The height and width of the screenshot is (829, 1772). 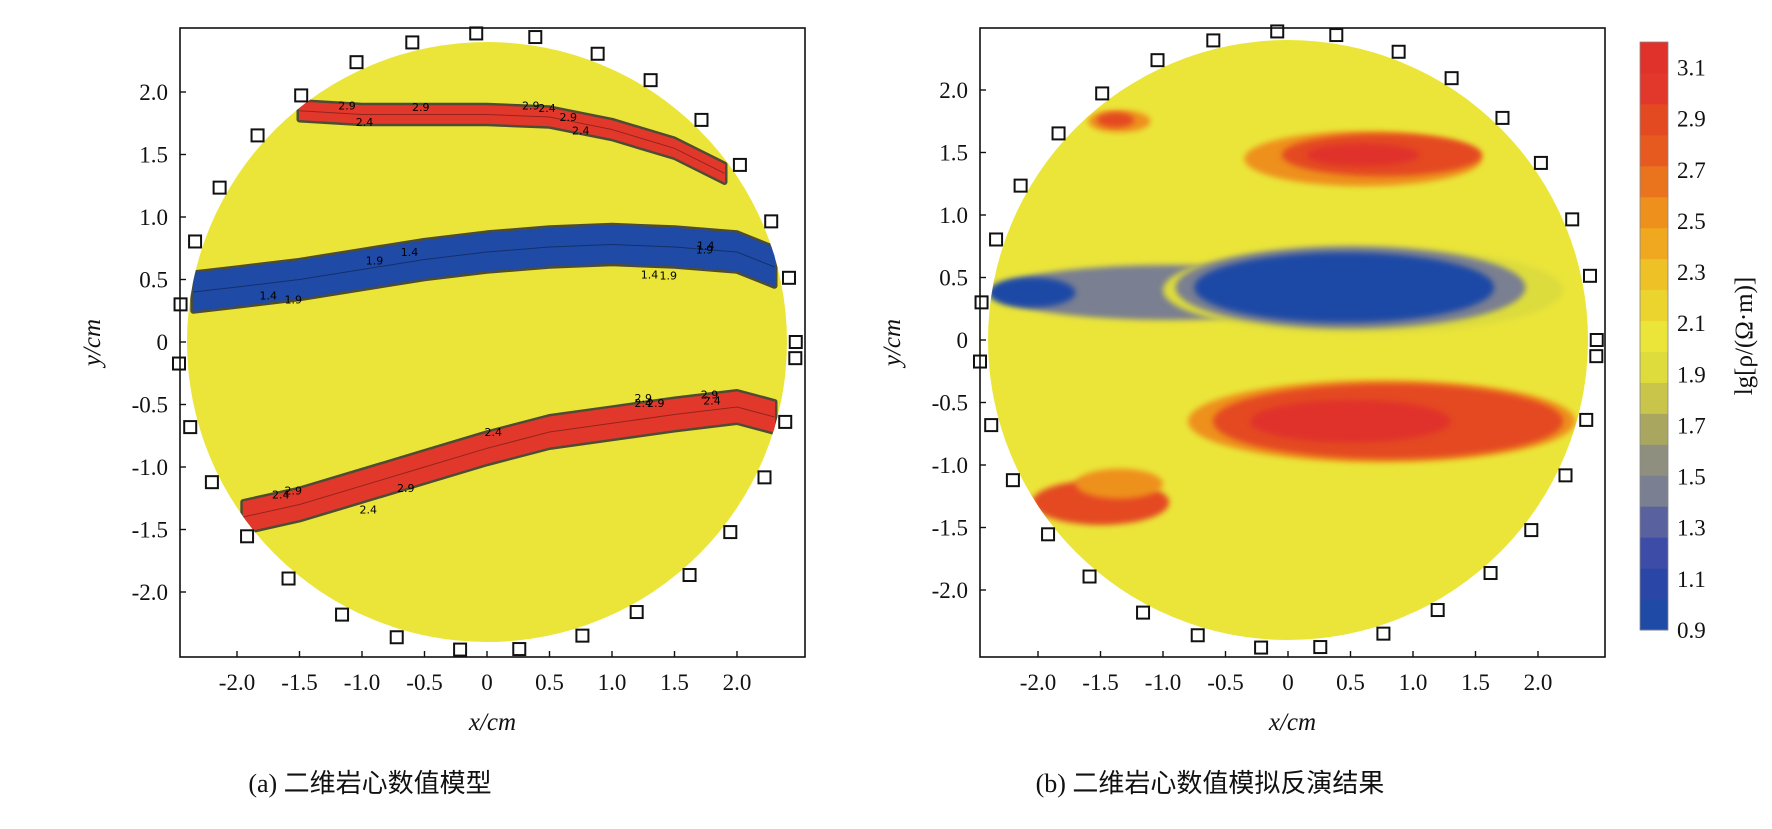 I want to click on y-tick-label: -0.5, so click(x=950, y=403).